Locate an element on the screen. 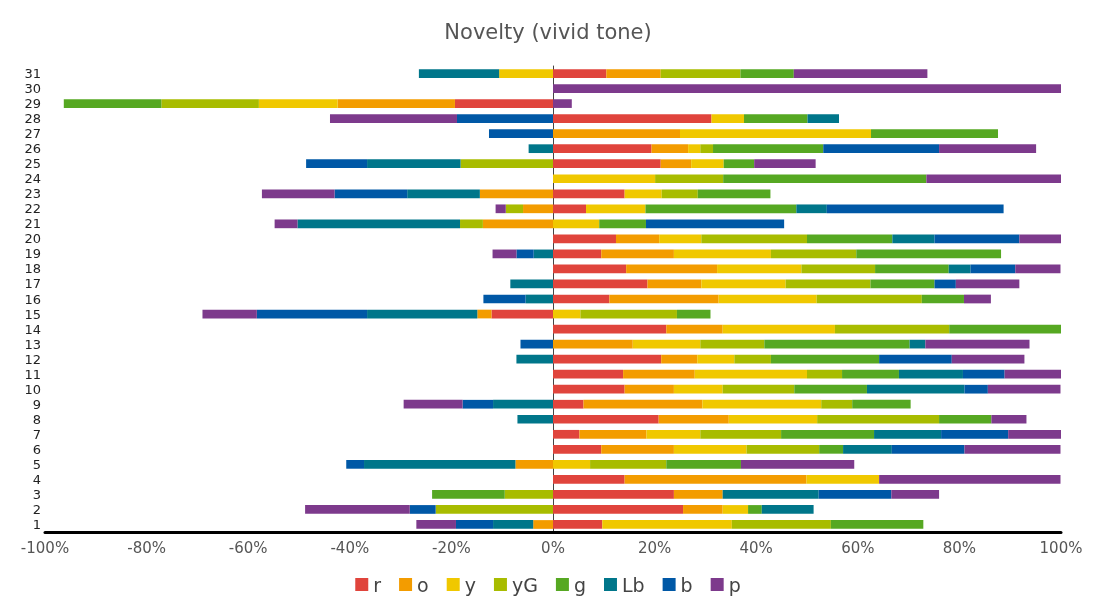  y-tick-label: 8 is located at coordinates (36, 419).